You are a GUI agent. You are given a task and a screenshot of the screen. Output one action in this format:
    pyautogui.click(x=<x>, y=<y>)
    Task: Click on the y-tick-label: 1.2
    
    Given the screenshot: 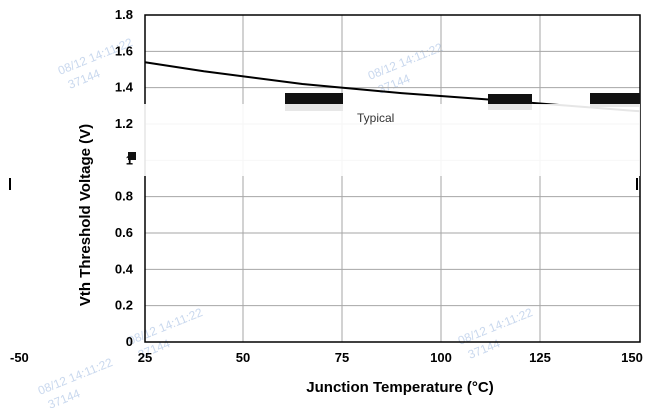 What is the action you would take?
    pyautogui.click(x=124, y=123)
    